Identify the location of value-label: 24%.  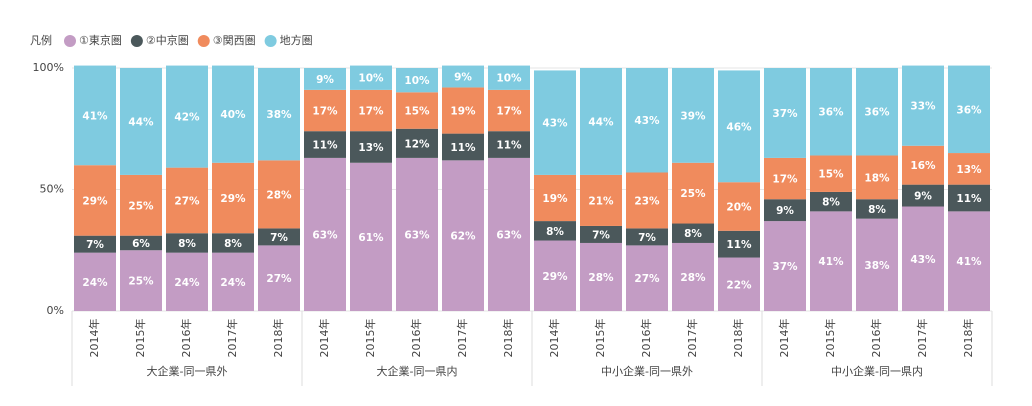
(187, 283).